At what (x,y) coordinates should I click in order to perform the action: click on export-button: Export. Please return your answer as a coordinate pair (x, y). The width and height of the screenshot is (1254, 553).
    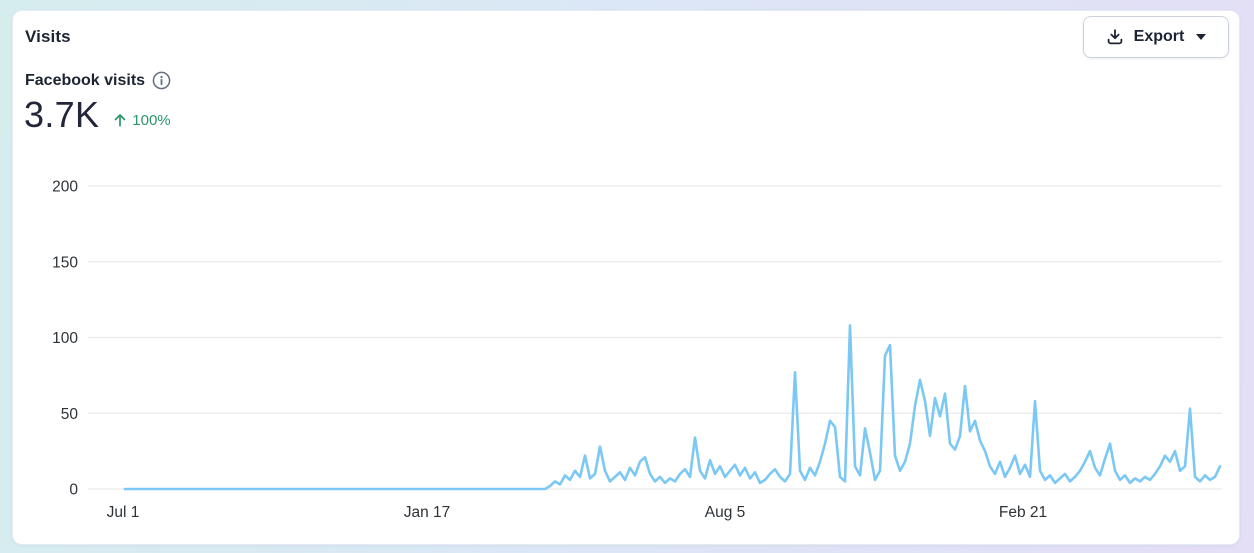
    Looking at the image, I should click on (1156, 37).